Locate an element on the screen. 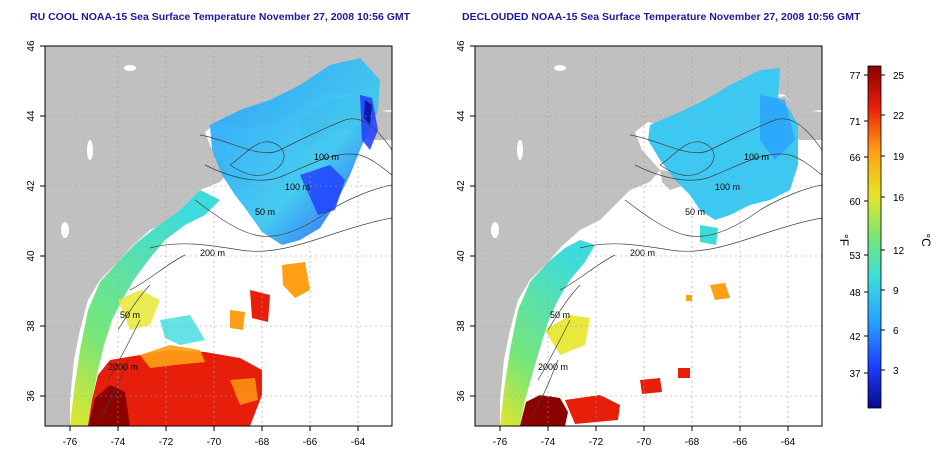  contour-labels-left: 100 m 100 m 50 m 200 m 50 m 2000 m is located at coordinates (223, 262).